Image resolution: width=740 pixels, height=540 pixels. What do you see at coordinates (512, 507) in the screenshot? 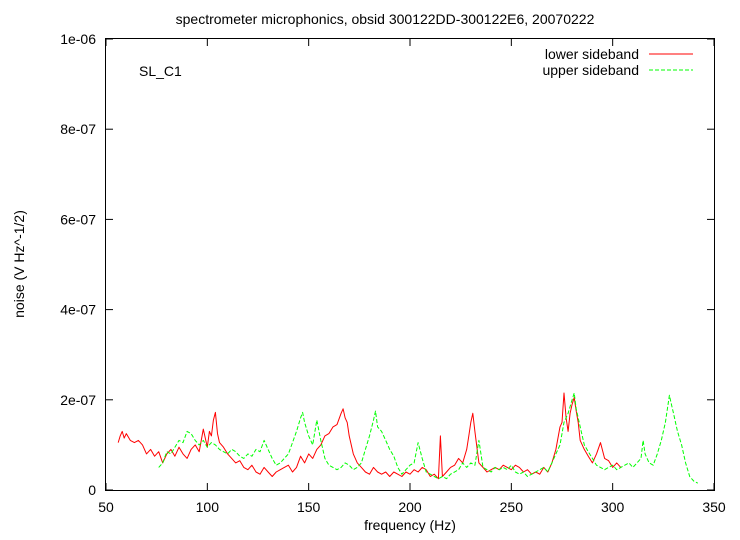
I see `x-tick-label: 250` at bounding box center [512, 507].